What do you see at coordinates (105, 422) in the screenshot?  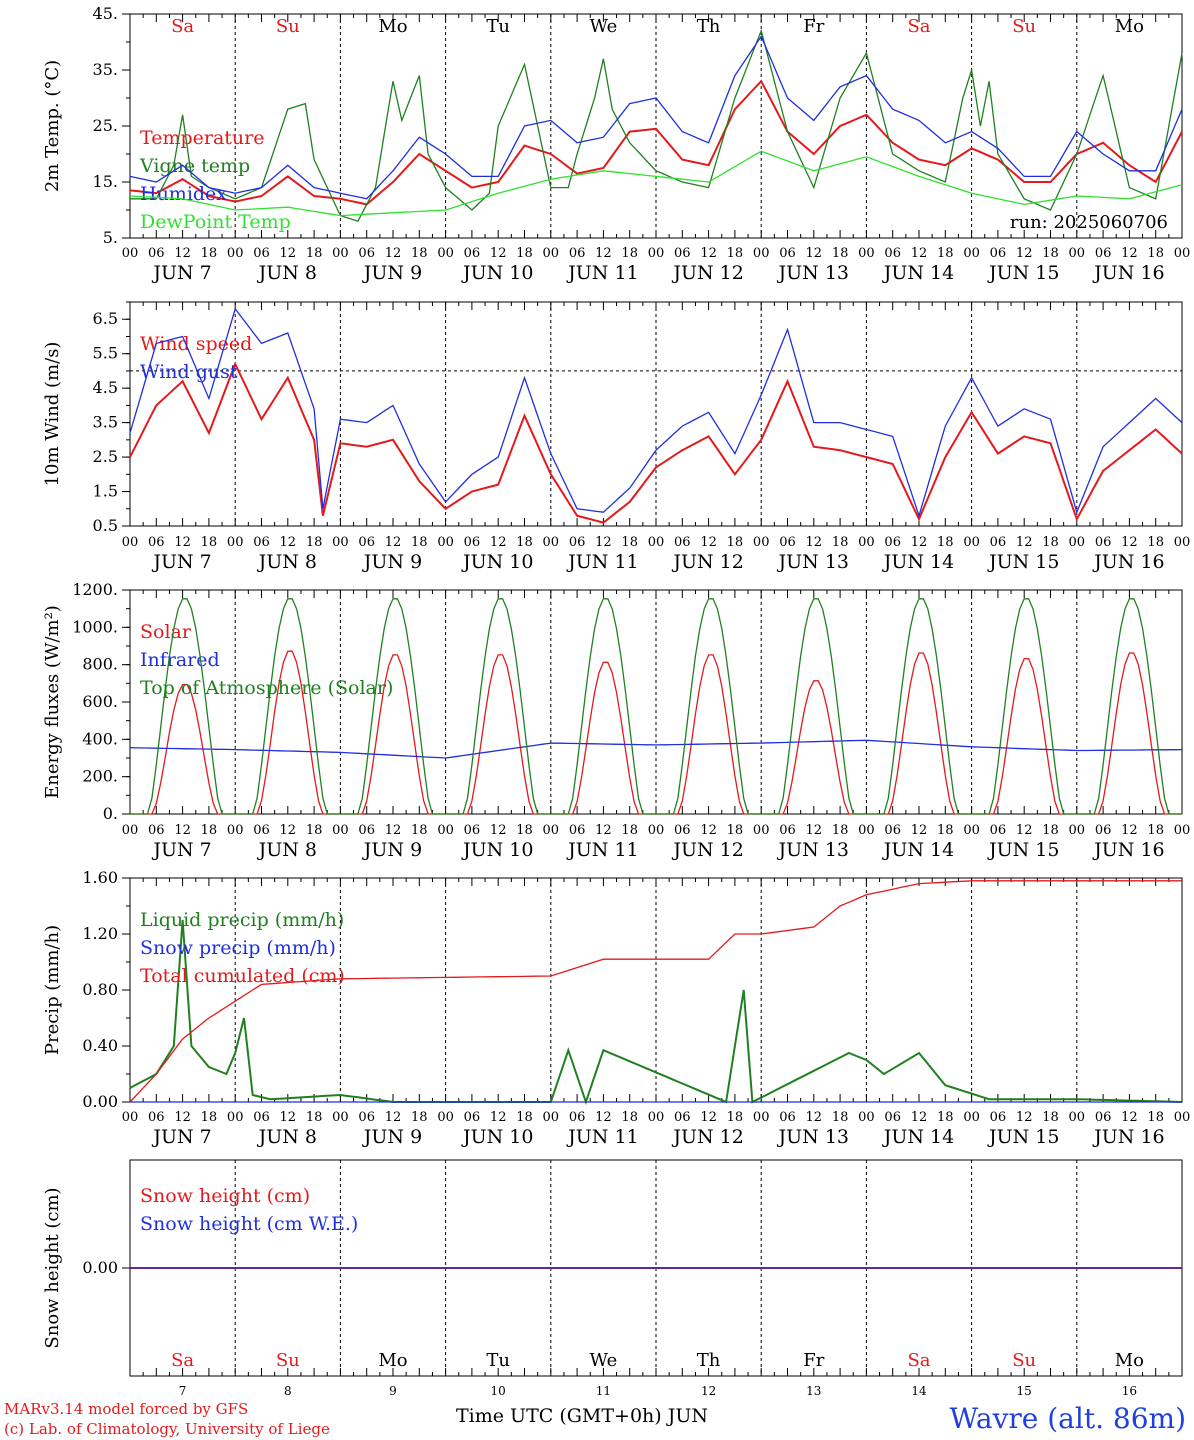 I see `y-tick-label: 3.5` at bounding box center [105, 422].